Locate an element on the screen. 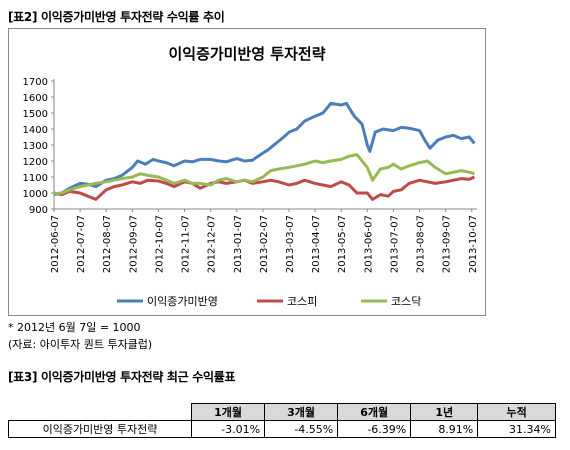 Image resolution: width=570 pixels, height=450 pixels. row-label: 이익증가미반영 투자전략 is located at coordinates (100, 429).